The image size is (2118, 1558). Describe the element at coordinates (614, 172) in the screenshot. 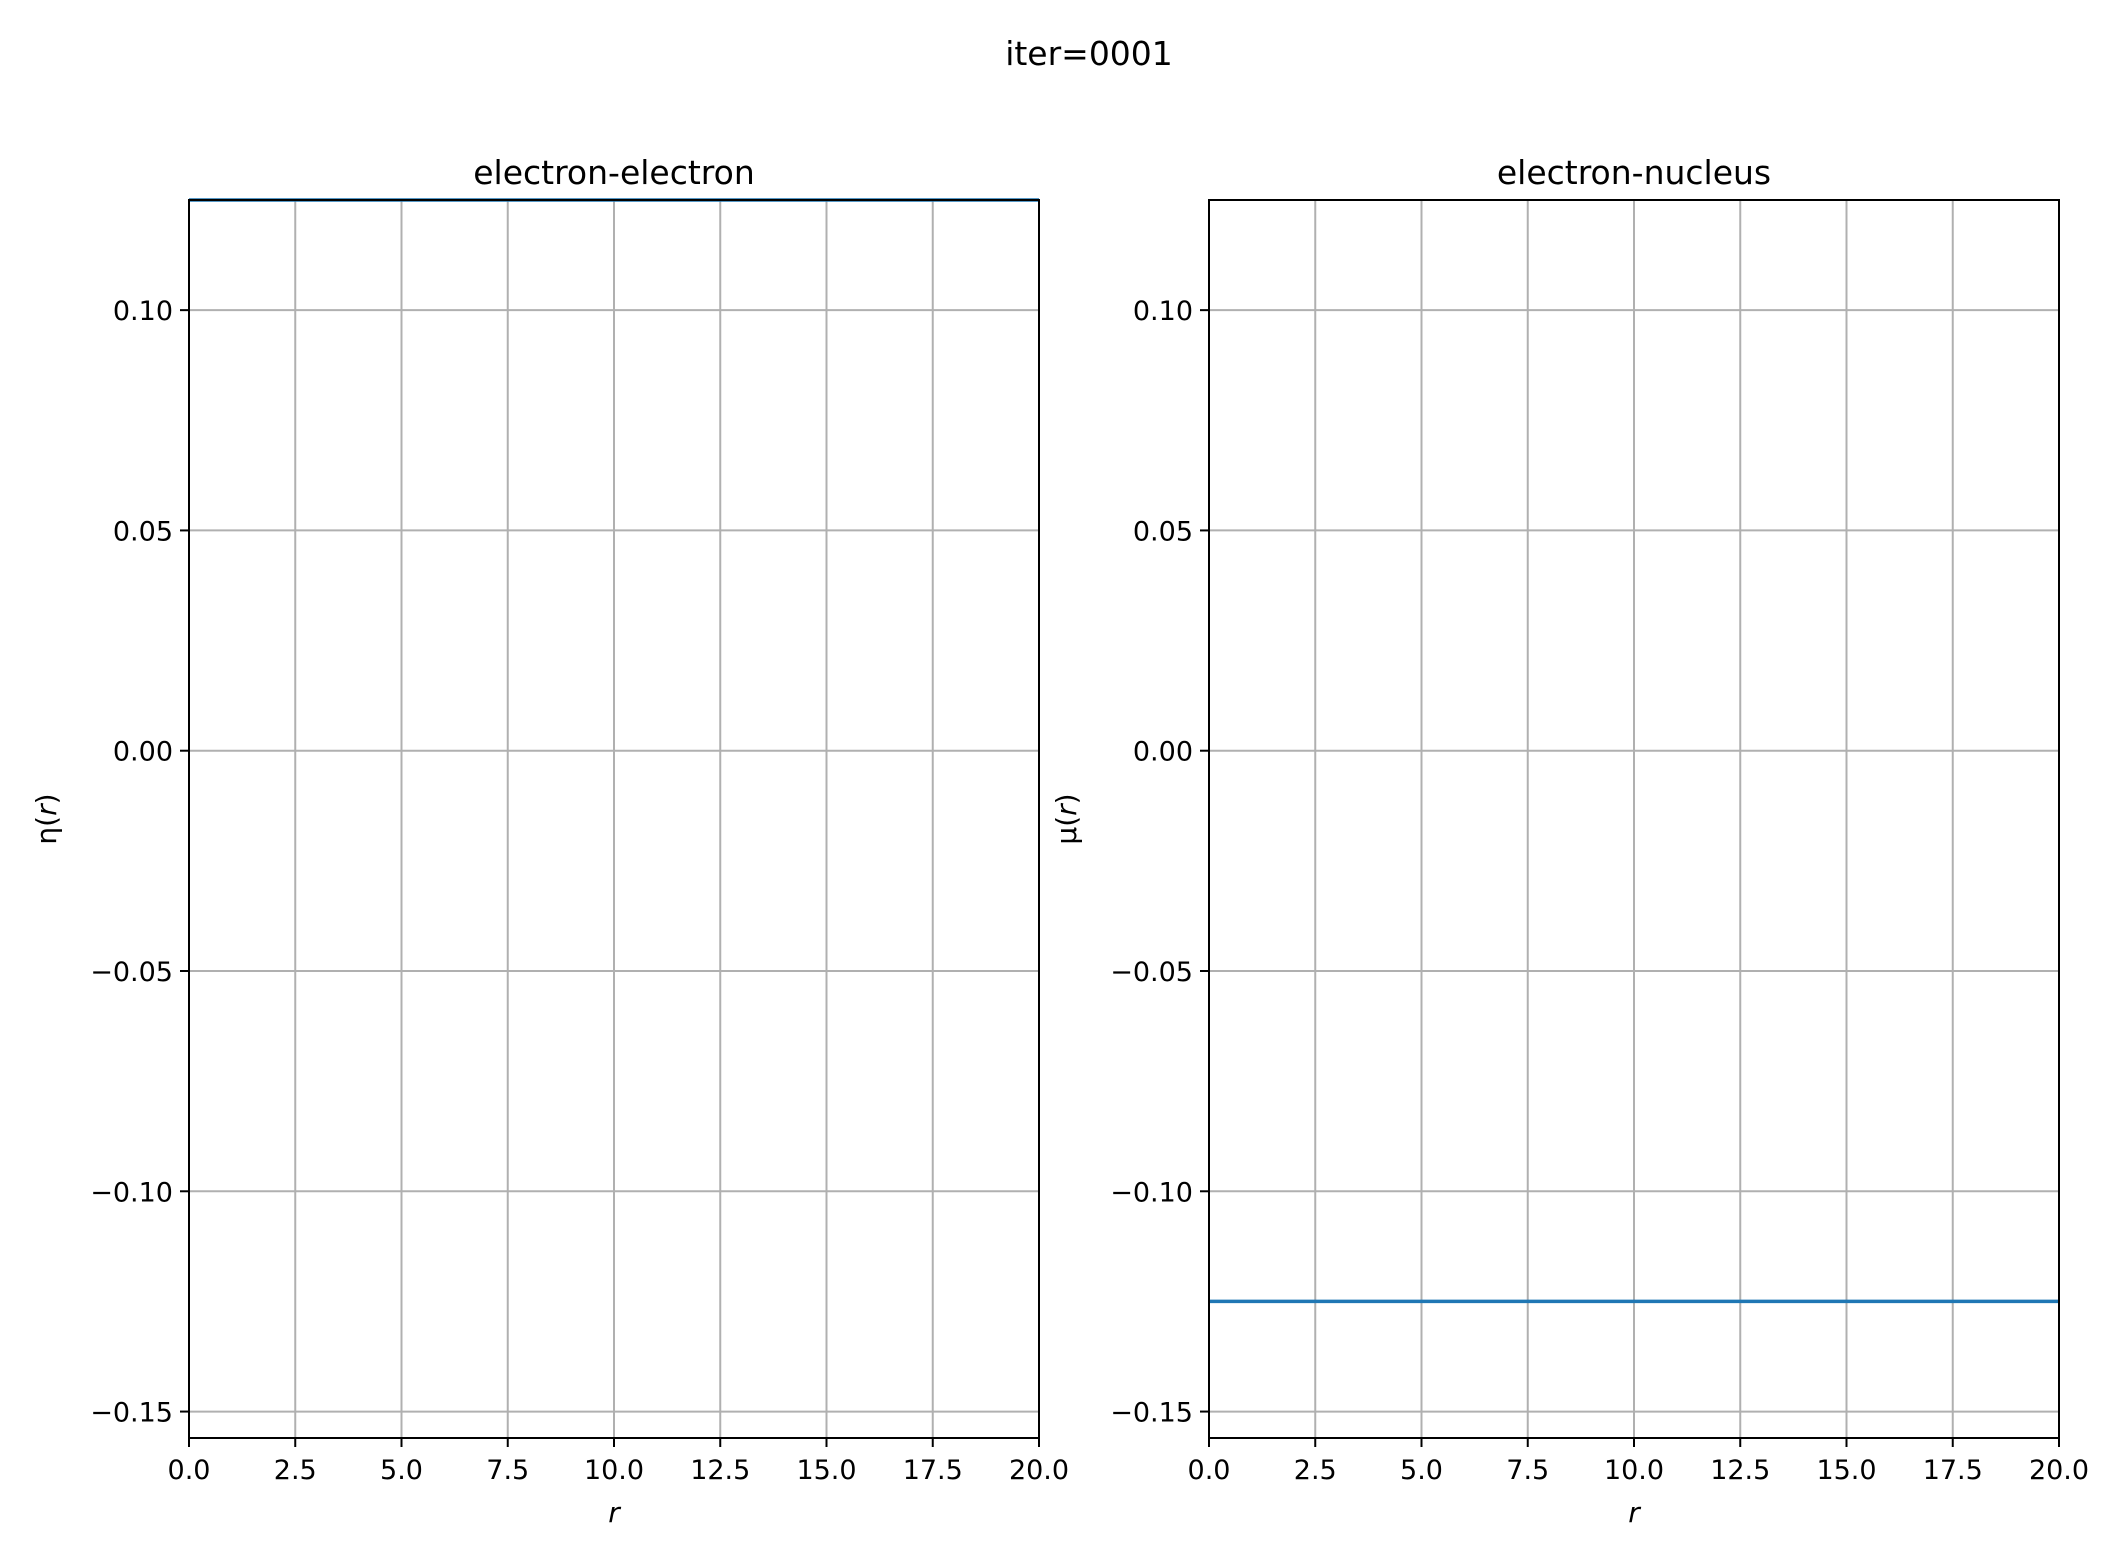

I see `axes-title: electron-electron` at that location.